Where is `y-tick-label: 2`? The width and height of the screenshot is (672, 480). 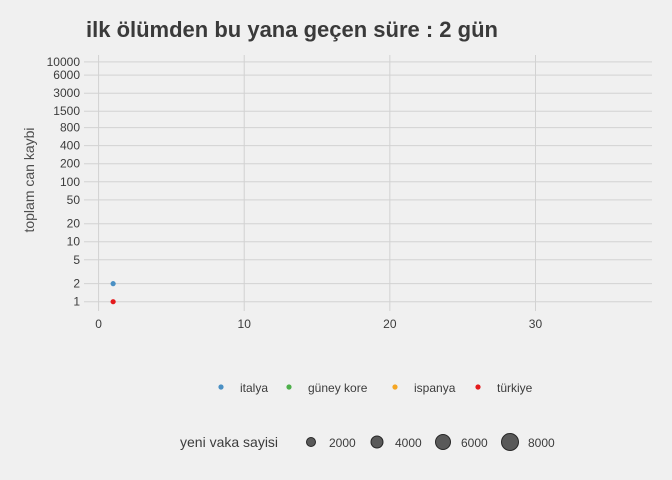 y-tick-label: 2 is located at coordinates (76, 284).